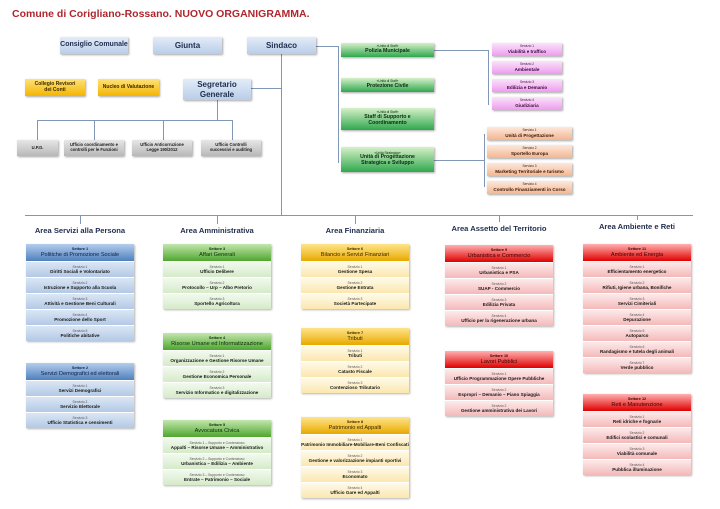  Describe the element at coordinates (499, 270) in the screenshot. I see `service-row: Servizio 1 Urbanistica e PSA` at that location.